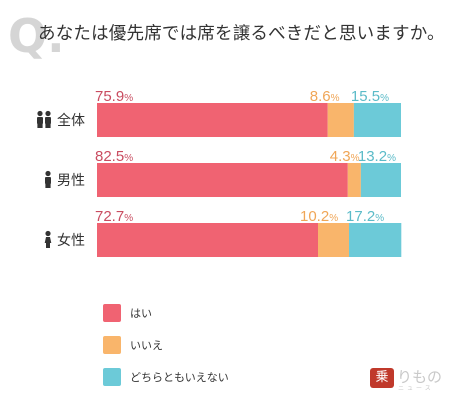 This screenshot has width=462, height=400. What do you see at coordinates (377, 156) in the screenshot?
I see `value-label-neither: 13.2%` at bounding box center [377, 156].